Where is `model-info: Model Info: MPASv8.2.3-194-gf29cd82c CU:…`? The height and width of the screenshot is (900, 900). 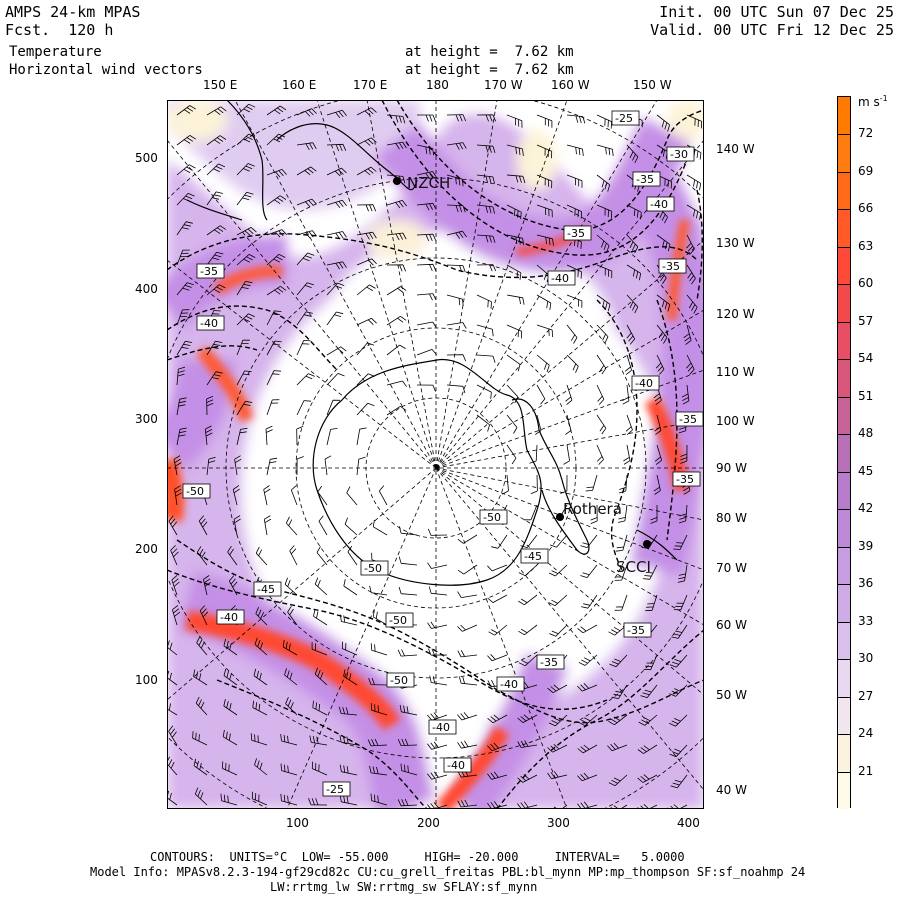
model-info: Model Info: MPASv8.2.3-194-gf29cd82c CU:… is located at coordinates (448, 872).